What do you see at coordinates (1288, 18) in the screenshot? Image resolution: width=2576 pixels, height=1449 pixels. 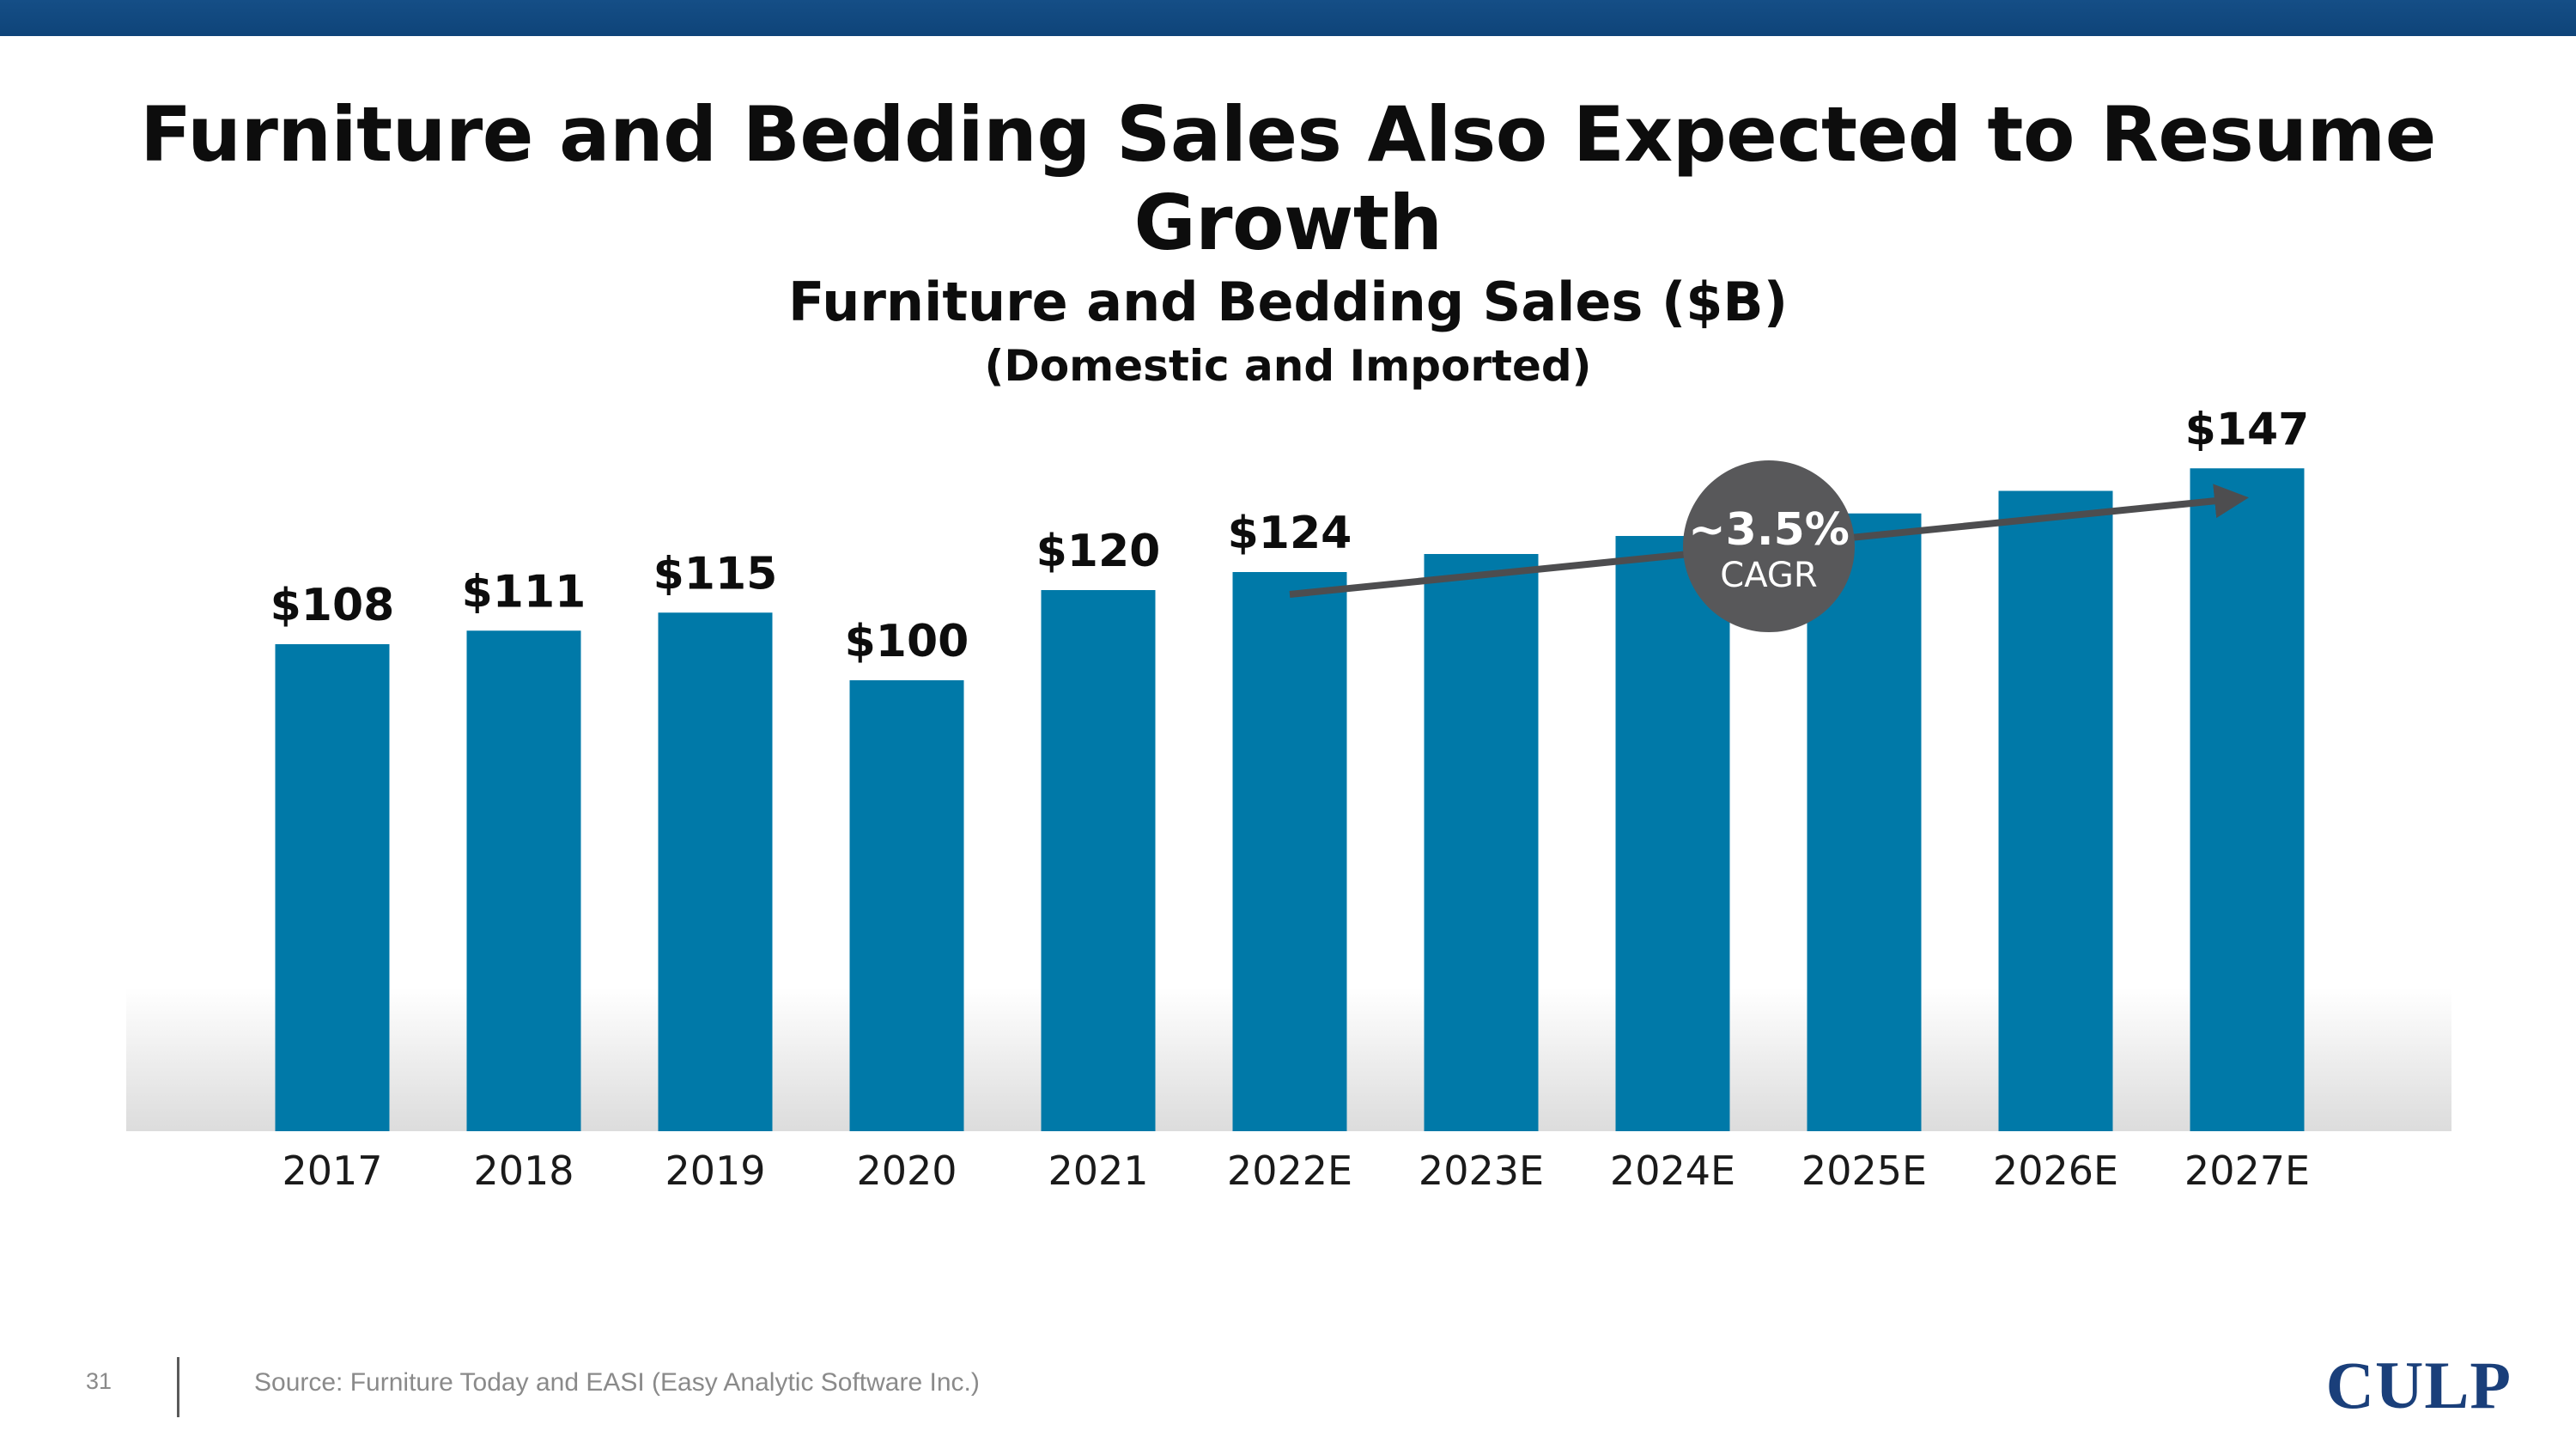 I see `top-band` at bounding box center [1288, 18].